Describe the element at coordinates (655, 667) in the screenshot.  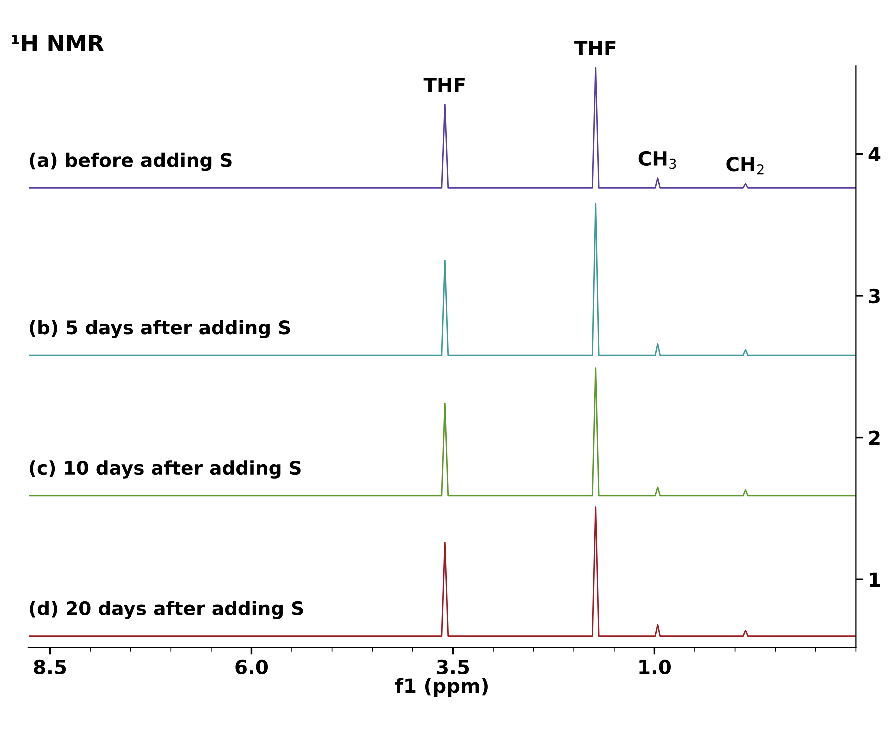
I see `x-tick-label: 1.0` at that location.